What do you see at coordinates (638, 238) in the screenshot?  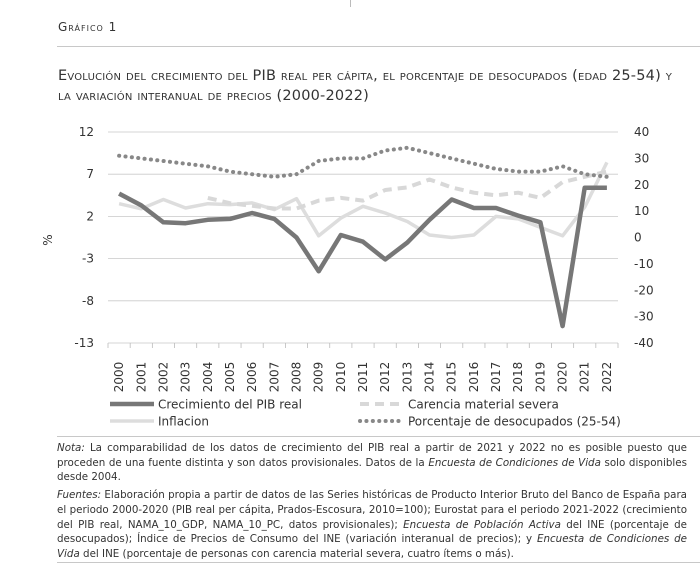 I see `right-tick-label: 0` at bounding box center [638, 238].